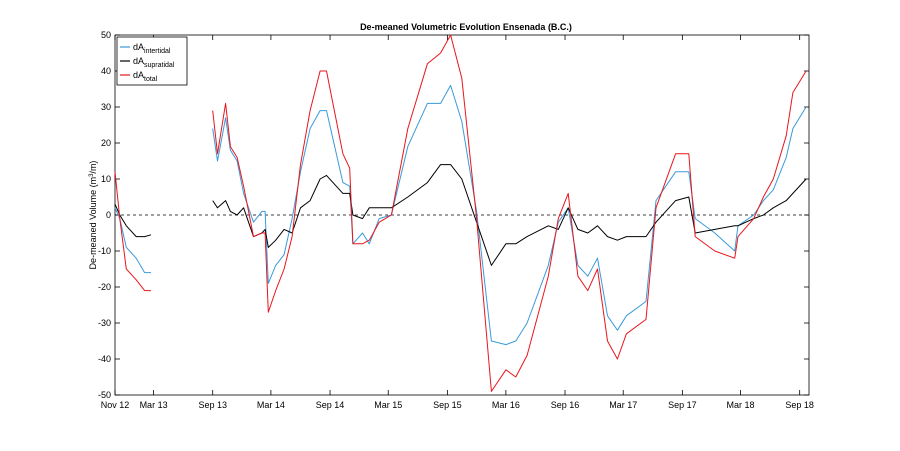 The width and height of the screenshot is (900, 451). Describe the element at coordinates (104, 323) in the screenshot. I see `y-tick-label: -30` at that location.